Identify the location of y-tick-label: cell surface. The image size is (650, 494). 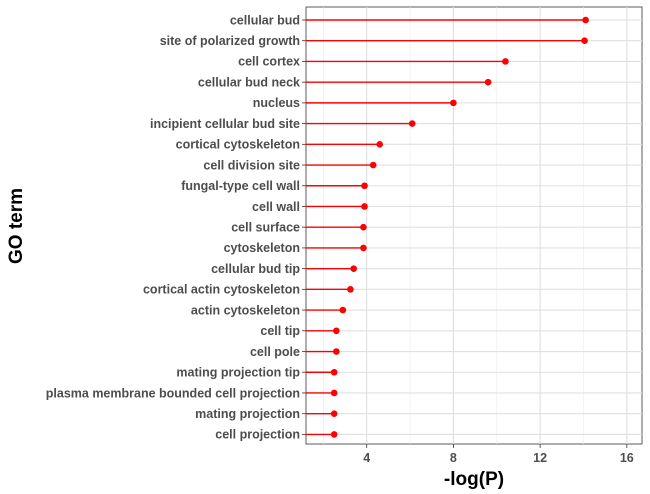
(265, 228).